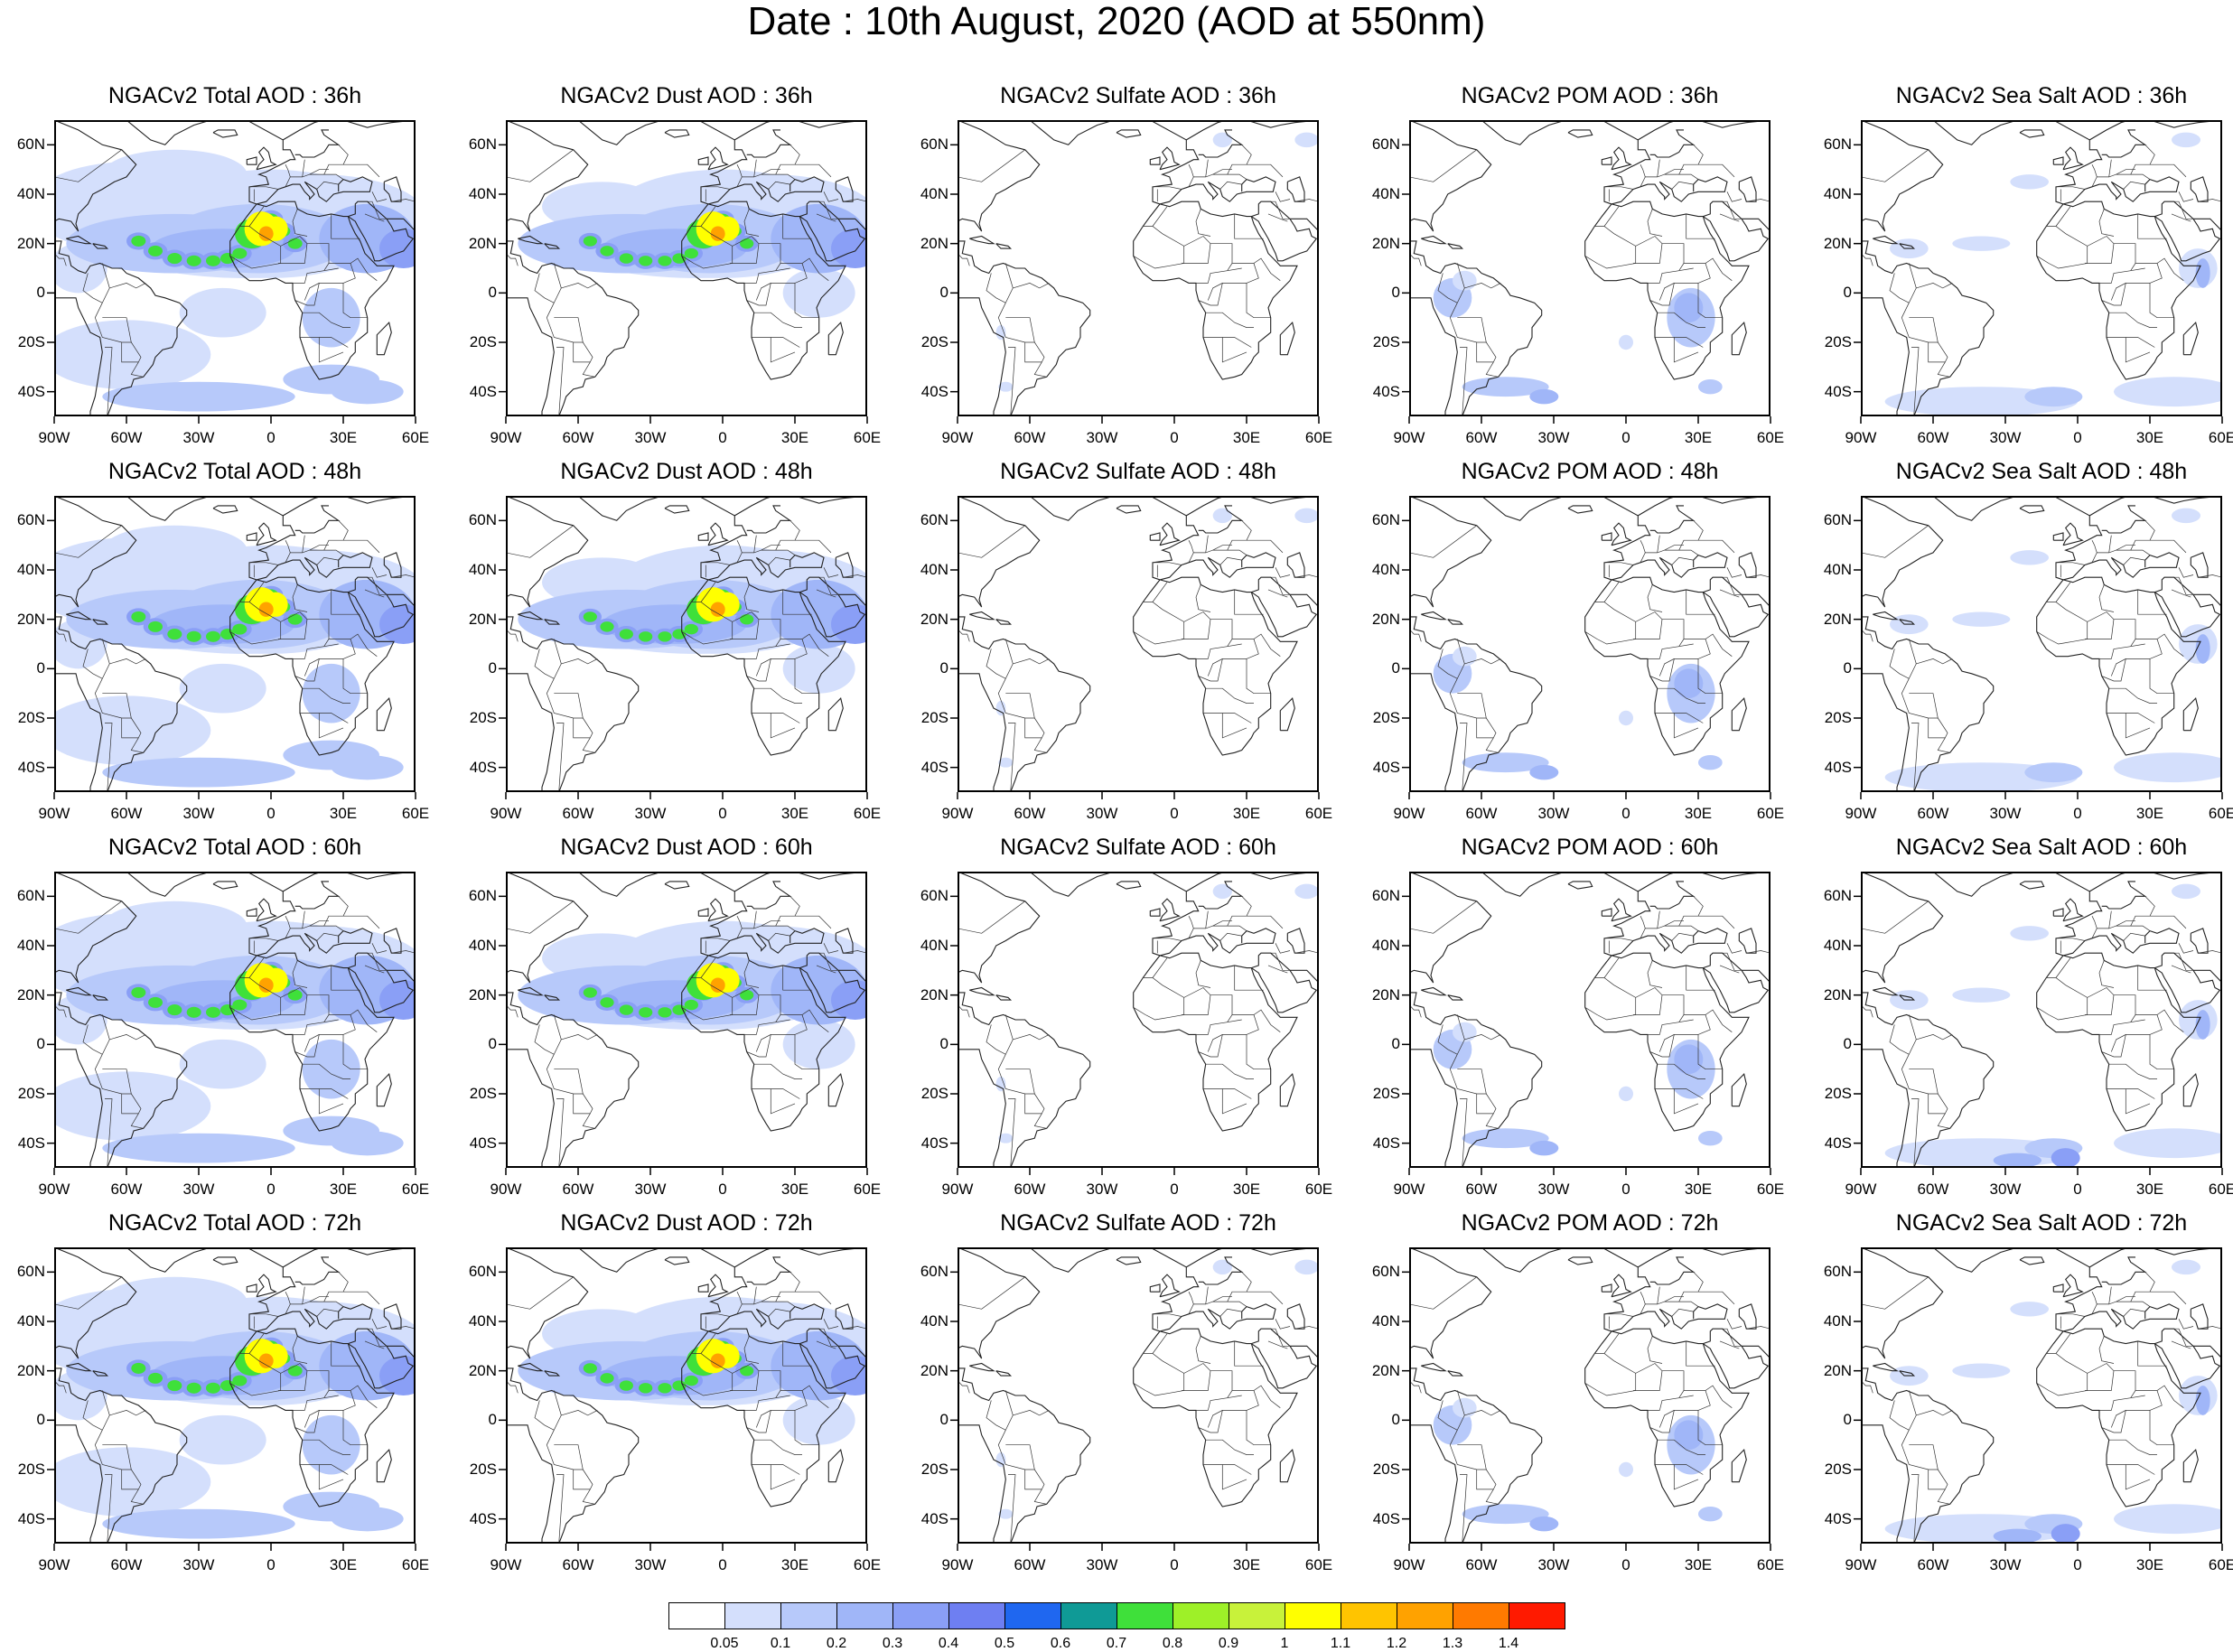 Image resolution: width=2233 pixels, height=1652 pixels. Describe the element at coordinates (31, 391) in the screenshot. I see `lat-tick-label: 40S` at that location.